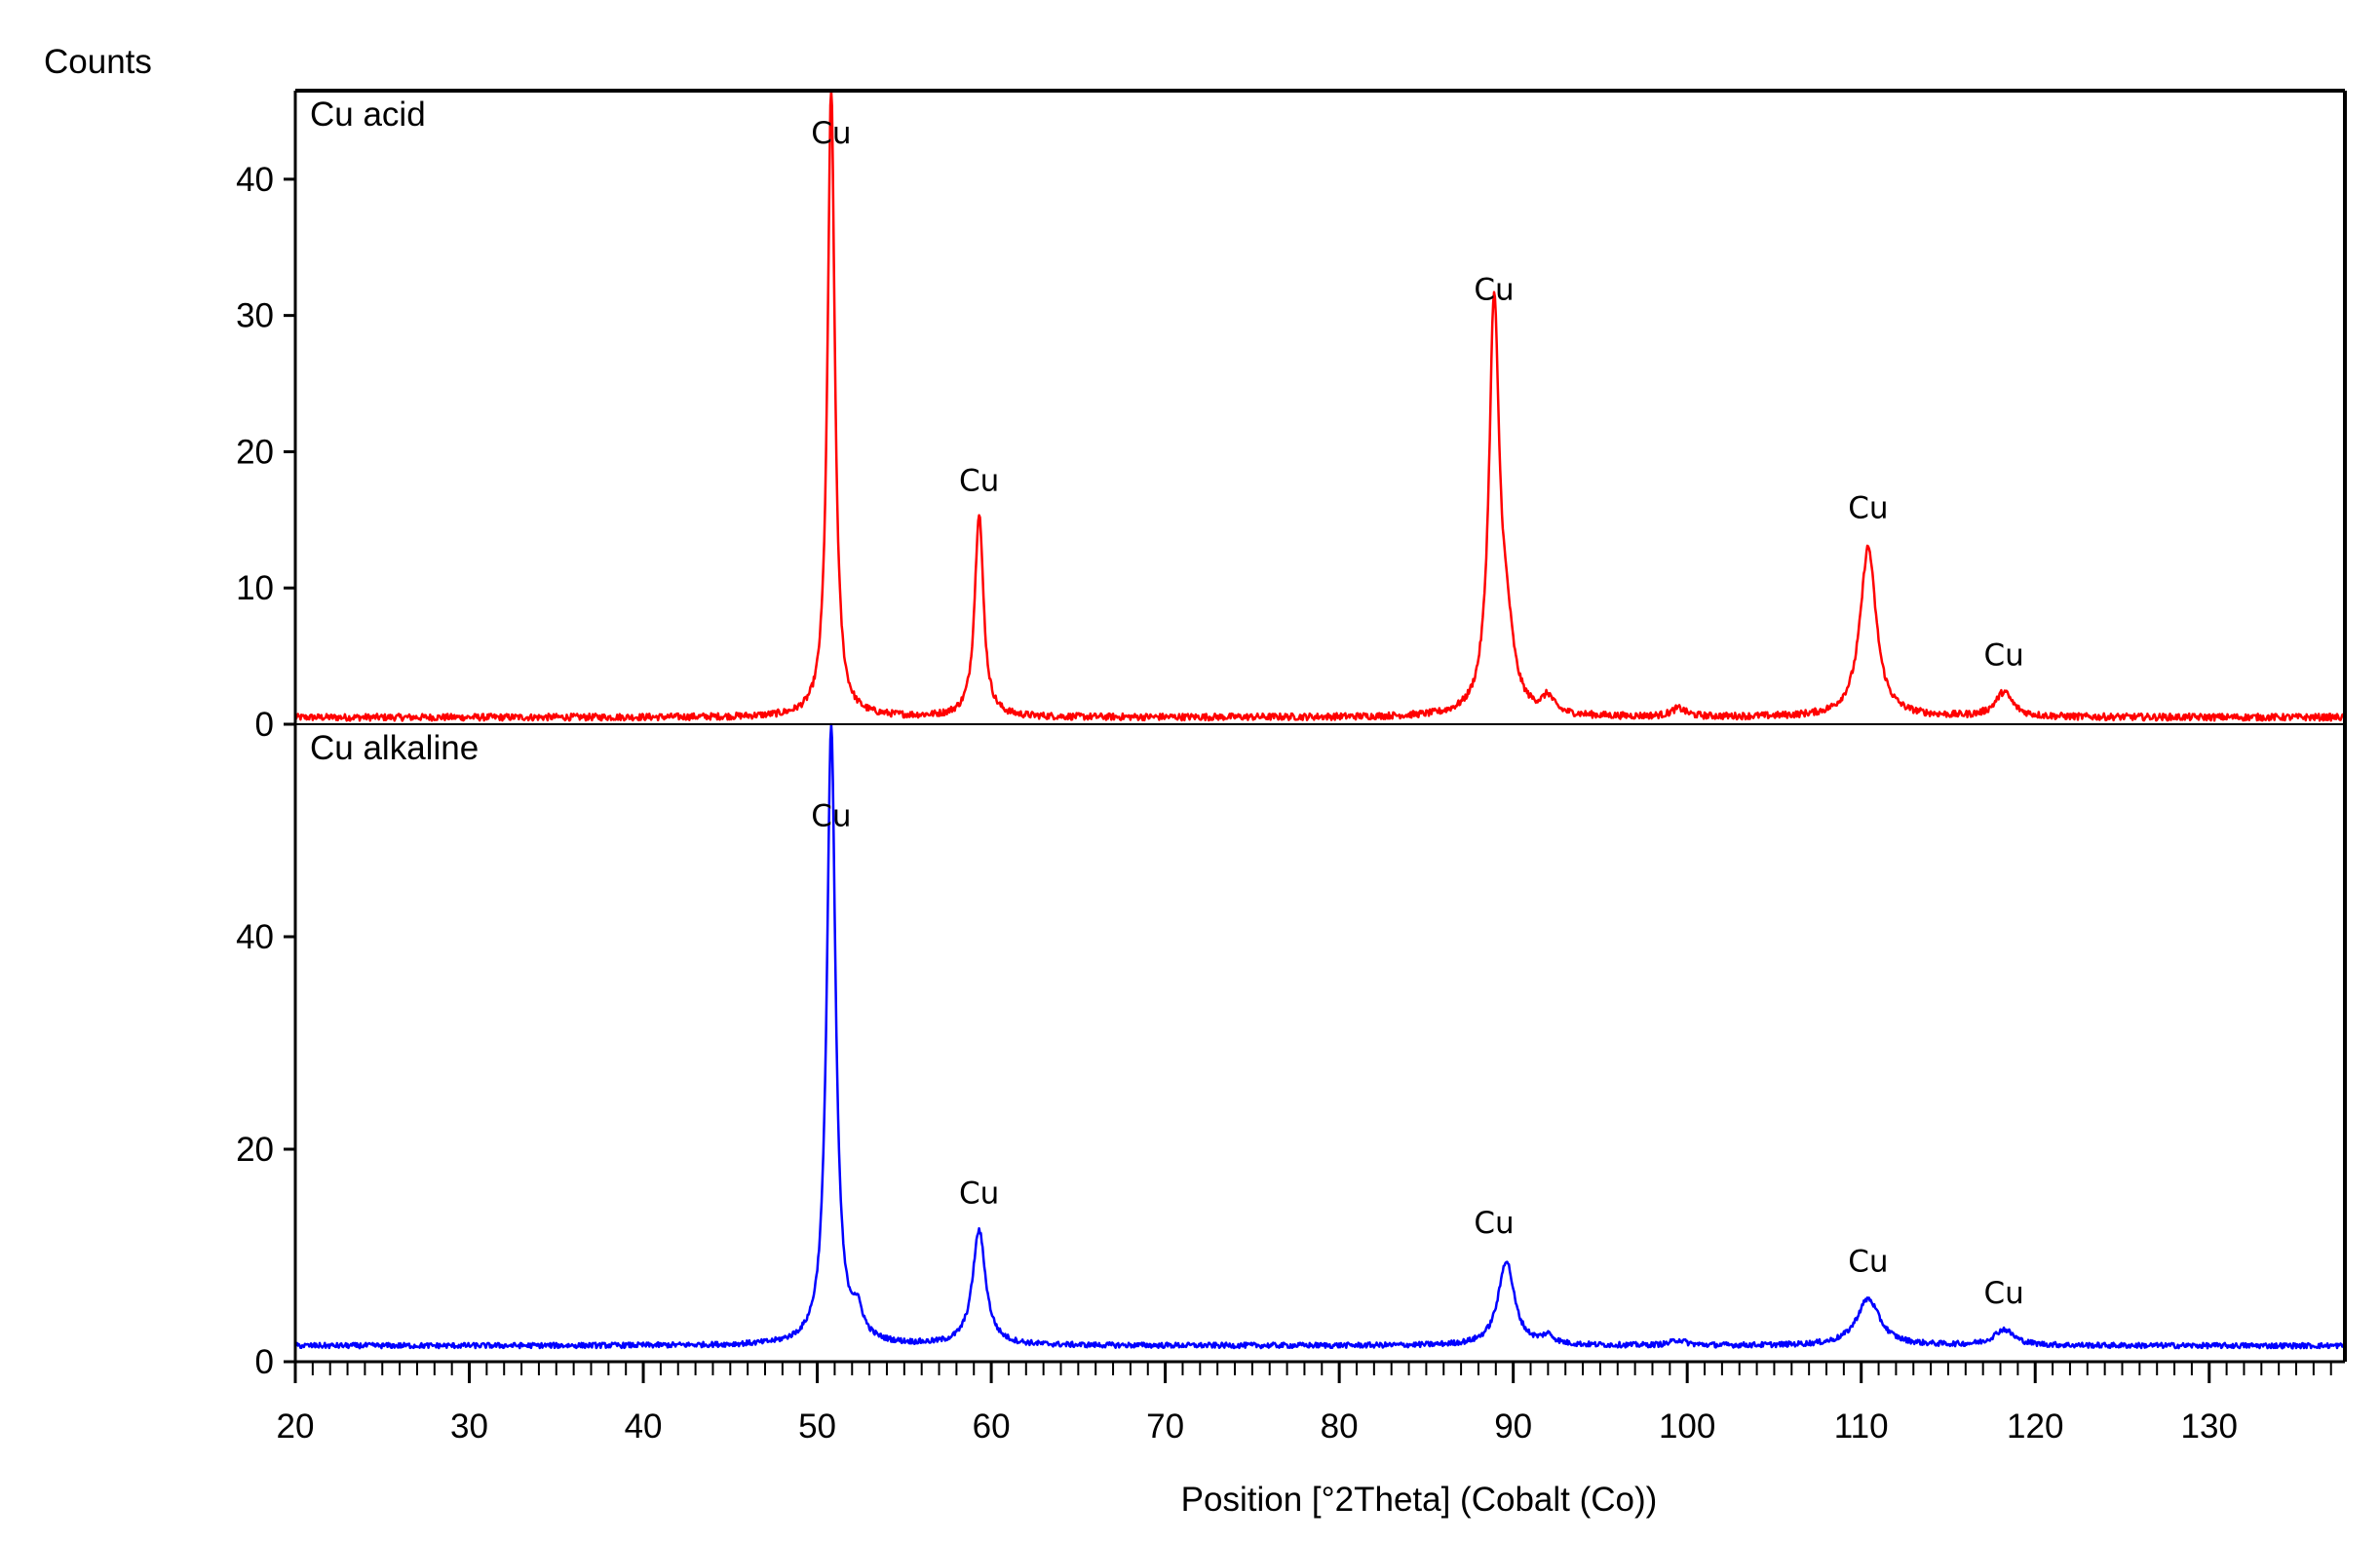  What do you see at coordinates (1513, 1427) in the screenshot?
I see `x-tick-label: 90` at bounding box center [1513, 1427].